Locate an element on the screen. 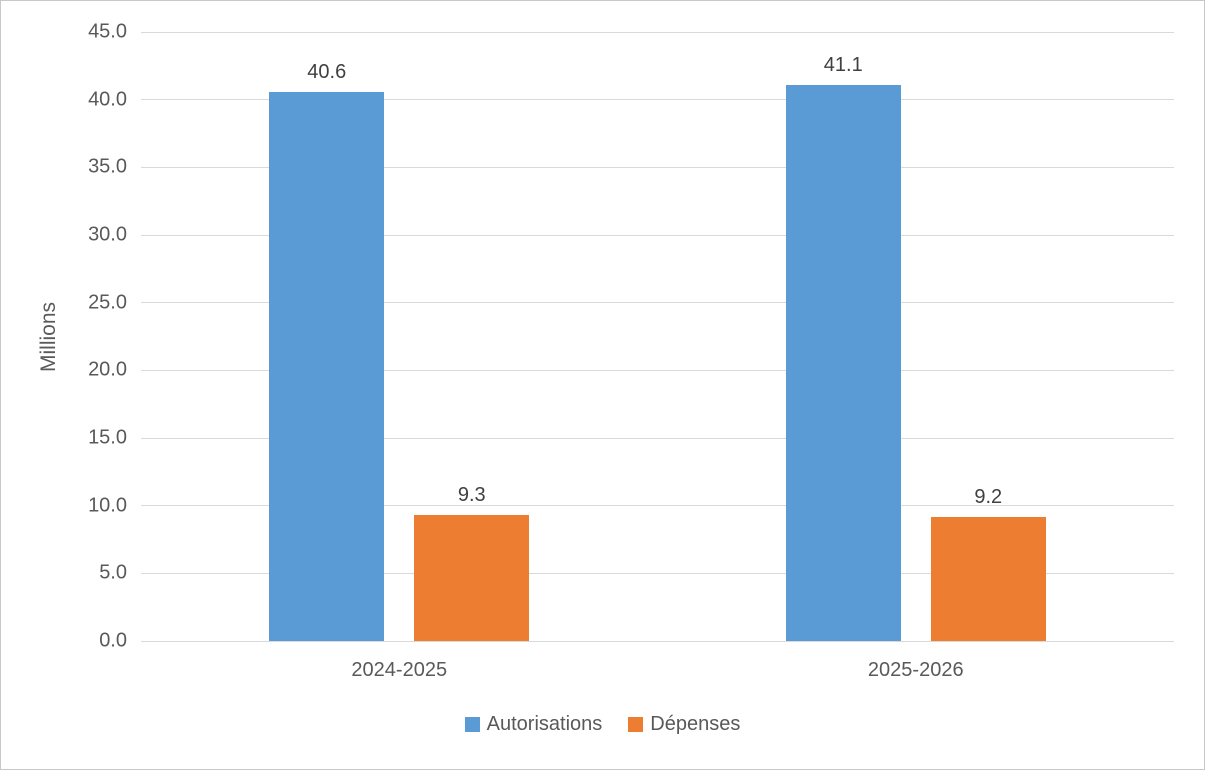 This screenshot has width=1205, height=770. y-tick-label: 25.0 is located at coordinates (107, 302).